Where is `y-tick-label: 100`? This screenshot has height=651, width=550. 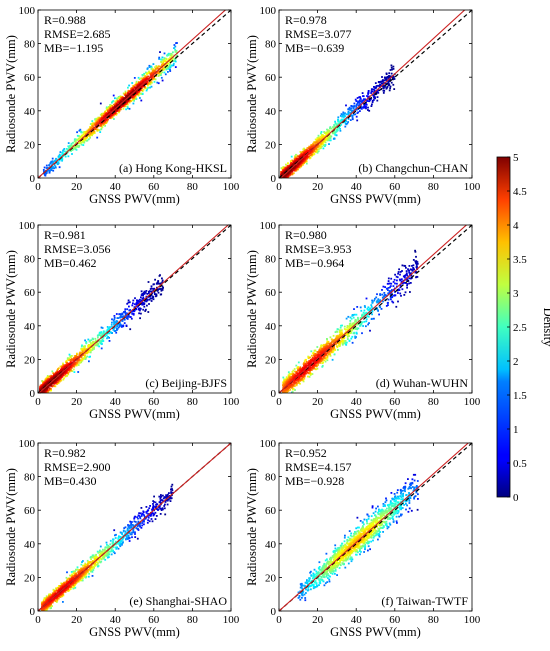 y-tick-label: 100 is located at coordinates (27, 226).